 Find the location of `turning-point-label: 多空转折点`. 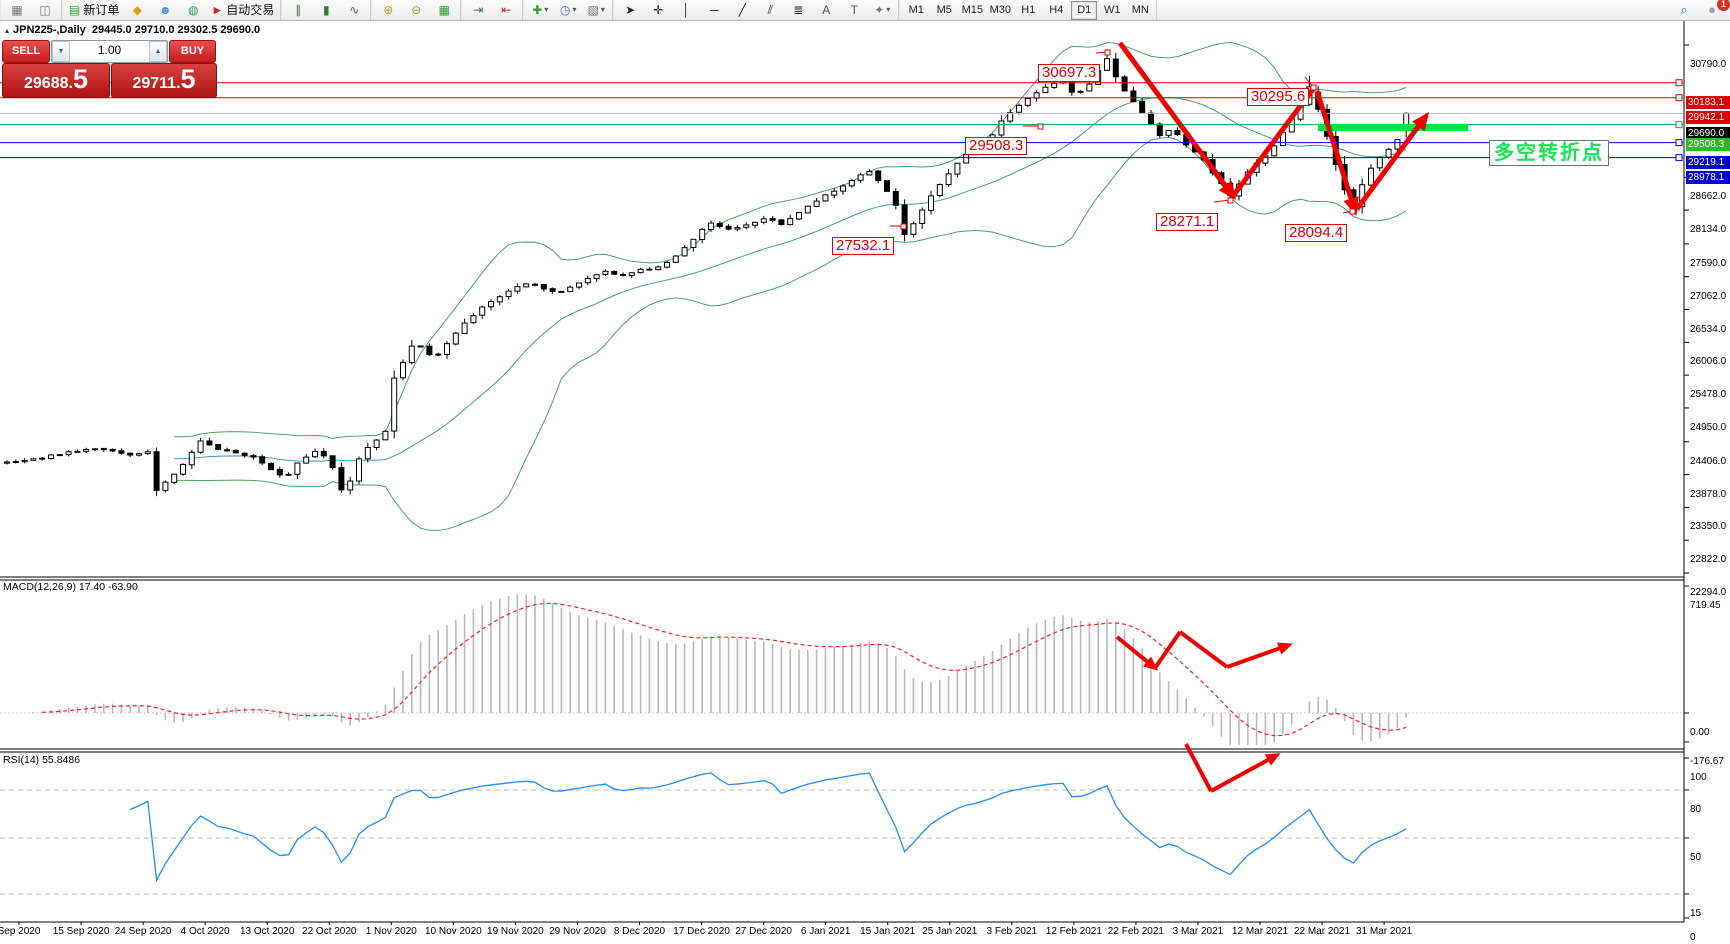

turning-point-label: 多空转折点 is located at coordinates (1549, 153).